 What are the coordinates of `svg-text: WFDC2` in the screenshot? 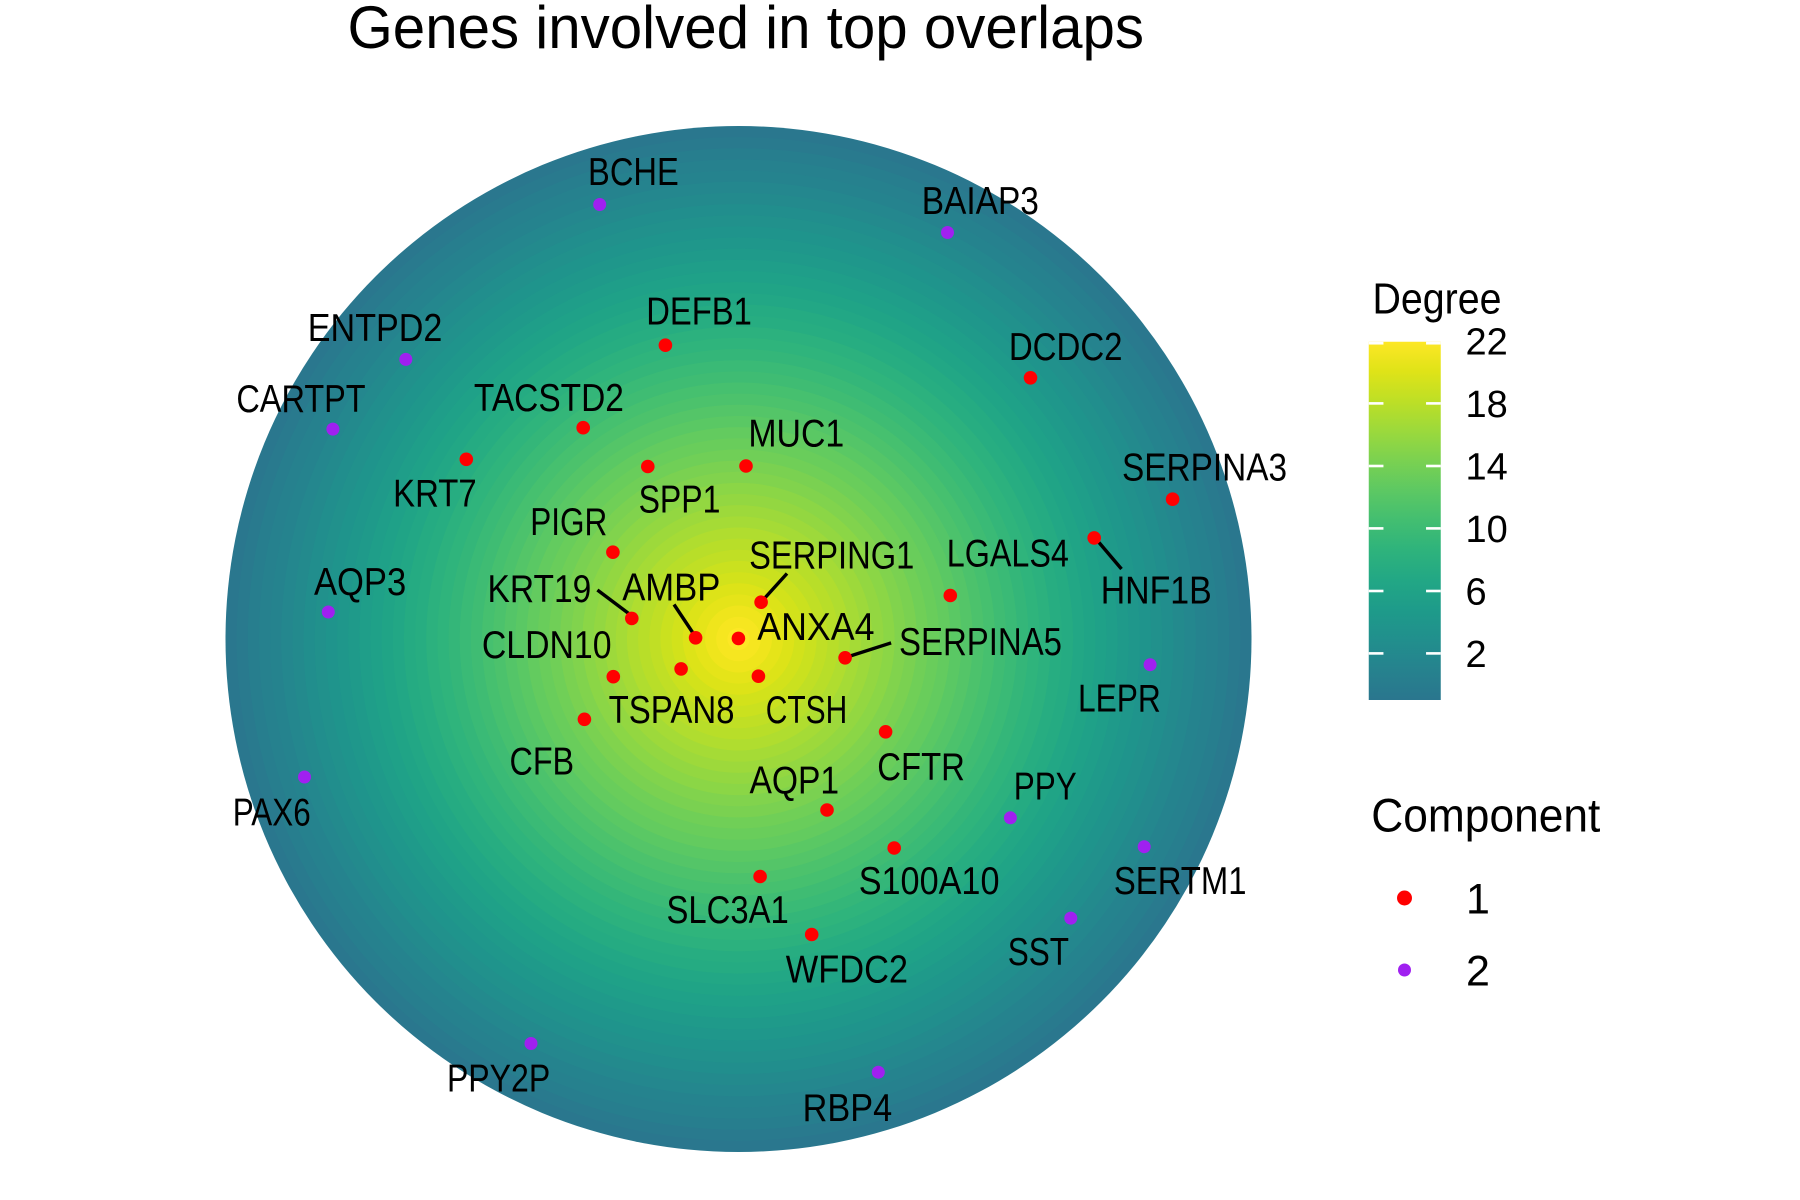 It's located at (847, 969).